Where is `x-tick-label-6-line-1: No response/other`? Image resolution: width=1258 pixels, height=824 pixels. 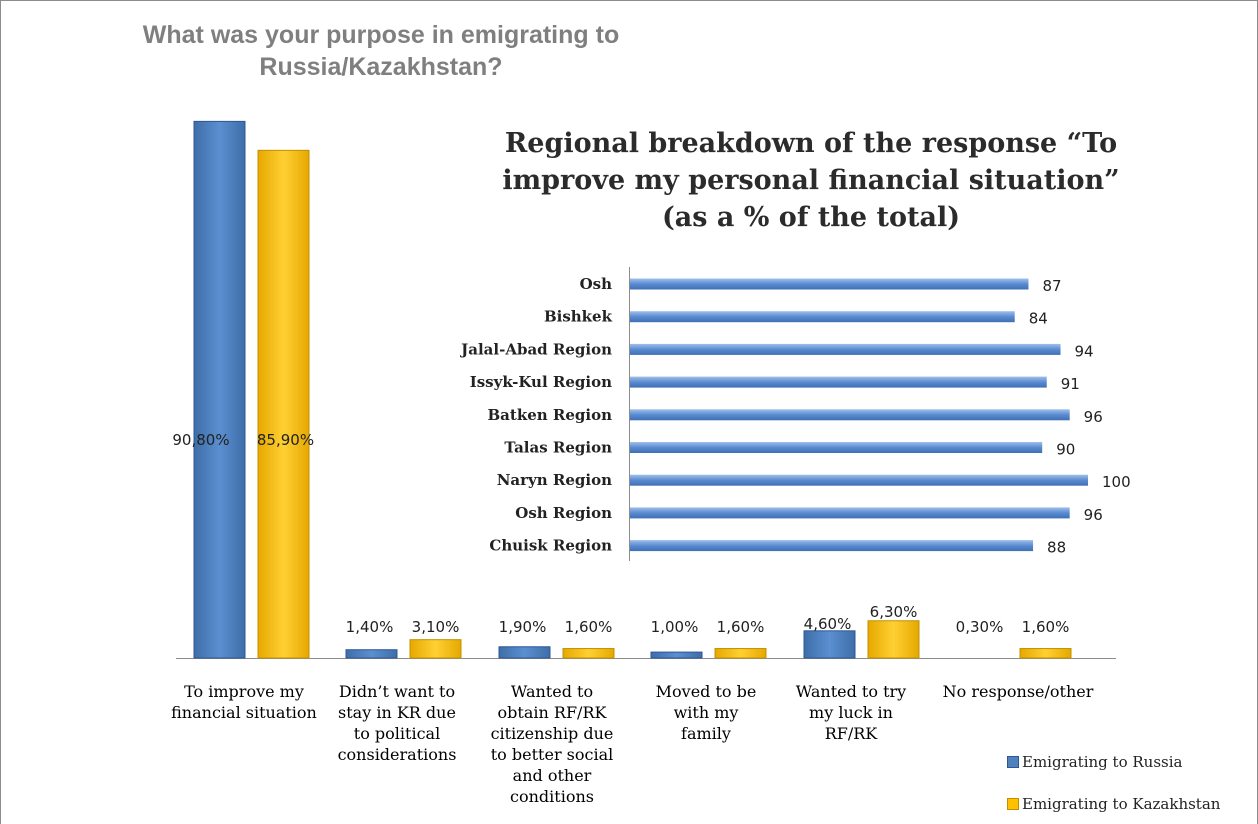
x-tick-label-6-line-1: No response/other is located at coordinates (1018, 691).